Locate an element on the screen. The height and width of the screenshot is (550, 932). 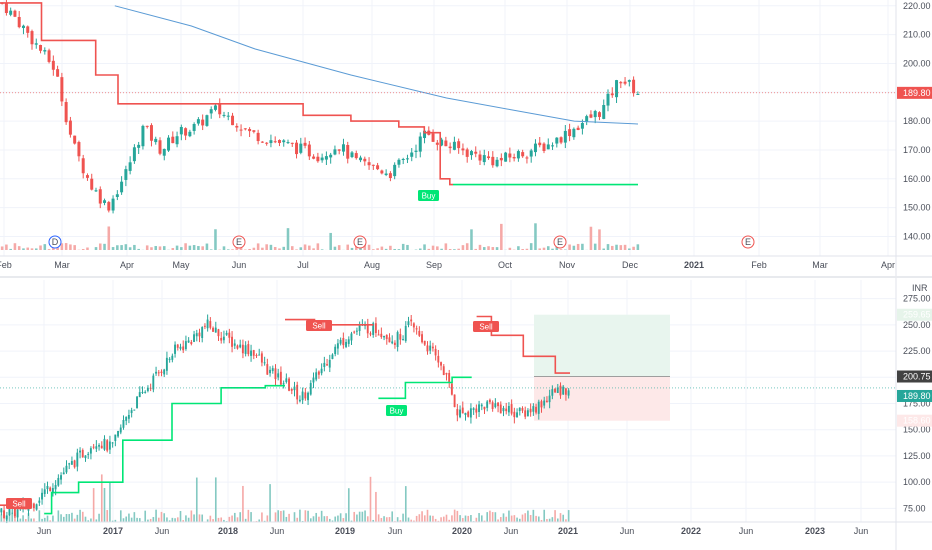
time-tick-label: Mar is located at coordinates (62, 265).